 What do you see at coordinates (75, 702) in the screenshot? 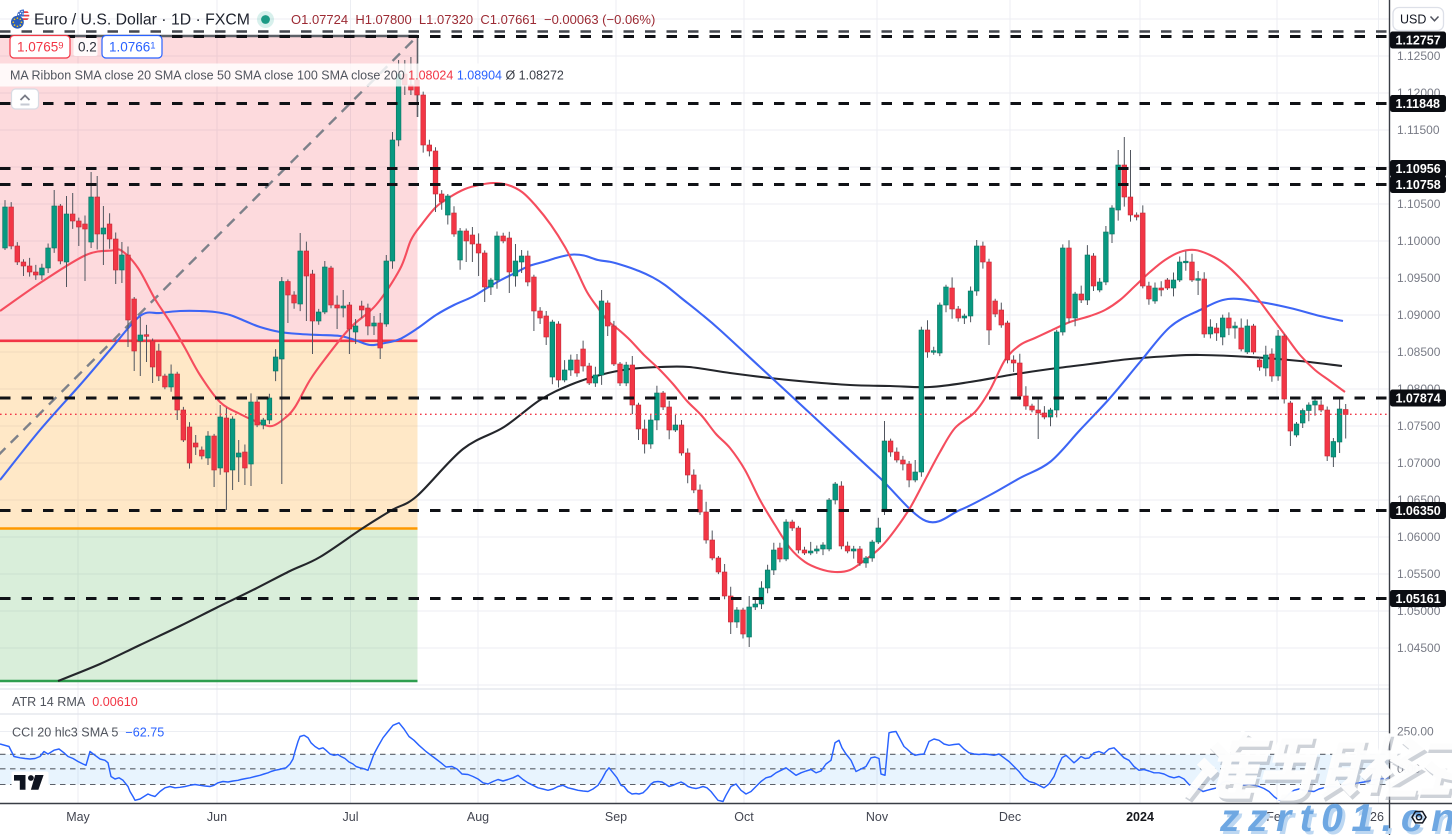
I see `svg-text: ATR 14 RMA 0.00610` at bounding box center [75, 702].